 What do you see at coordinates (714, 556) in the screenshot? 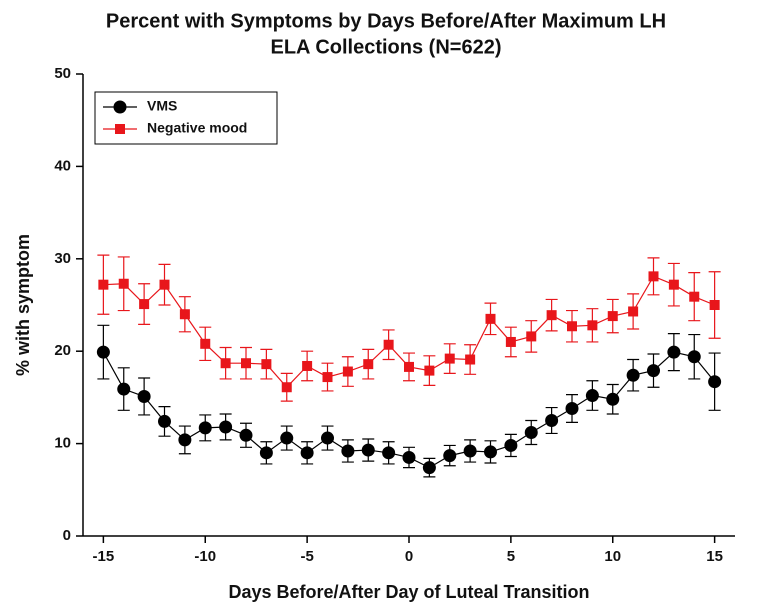
I see `x-tick-label: 15` at bounding box center [714, 556].